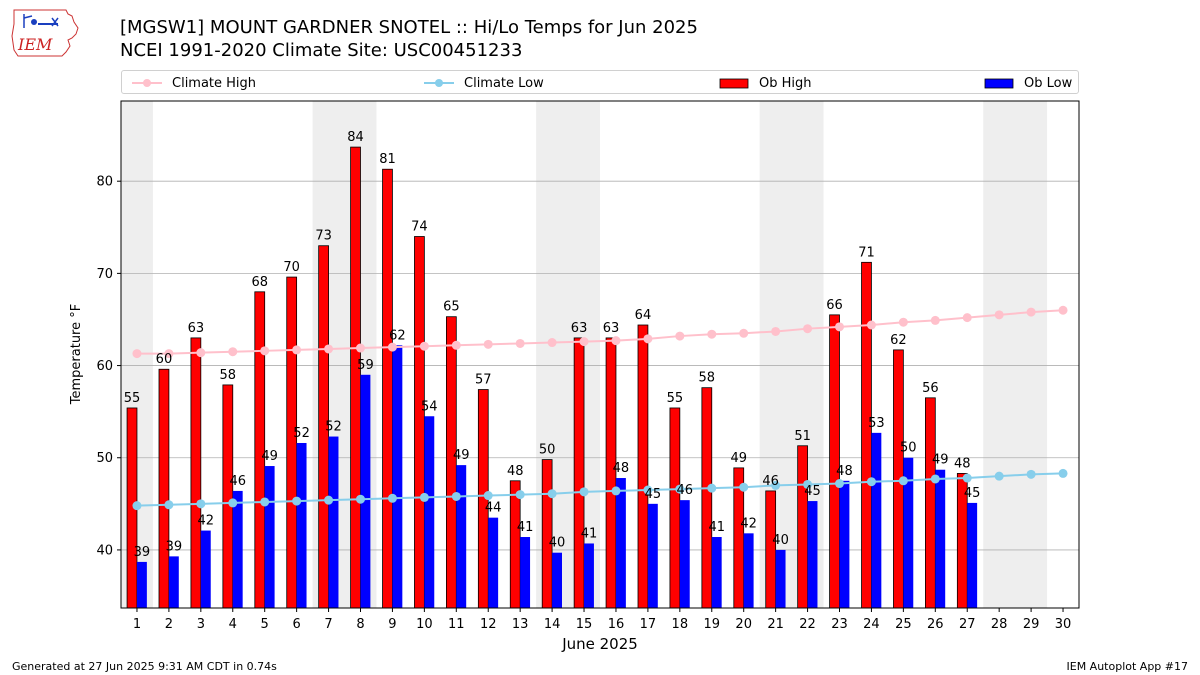 This screenshot has width=1200, height=675. Describe the element at coordinates (903, 624) in the screenshot. I see `x-tick-label: 25` at that location.